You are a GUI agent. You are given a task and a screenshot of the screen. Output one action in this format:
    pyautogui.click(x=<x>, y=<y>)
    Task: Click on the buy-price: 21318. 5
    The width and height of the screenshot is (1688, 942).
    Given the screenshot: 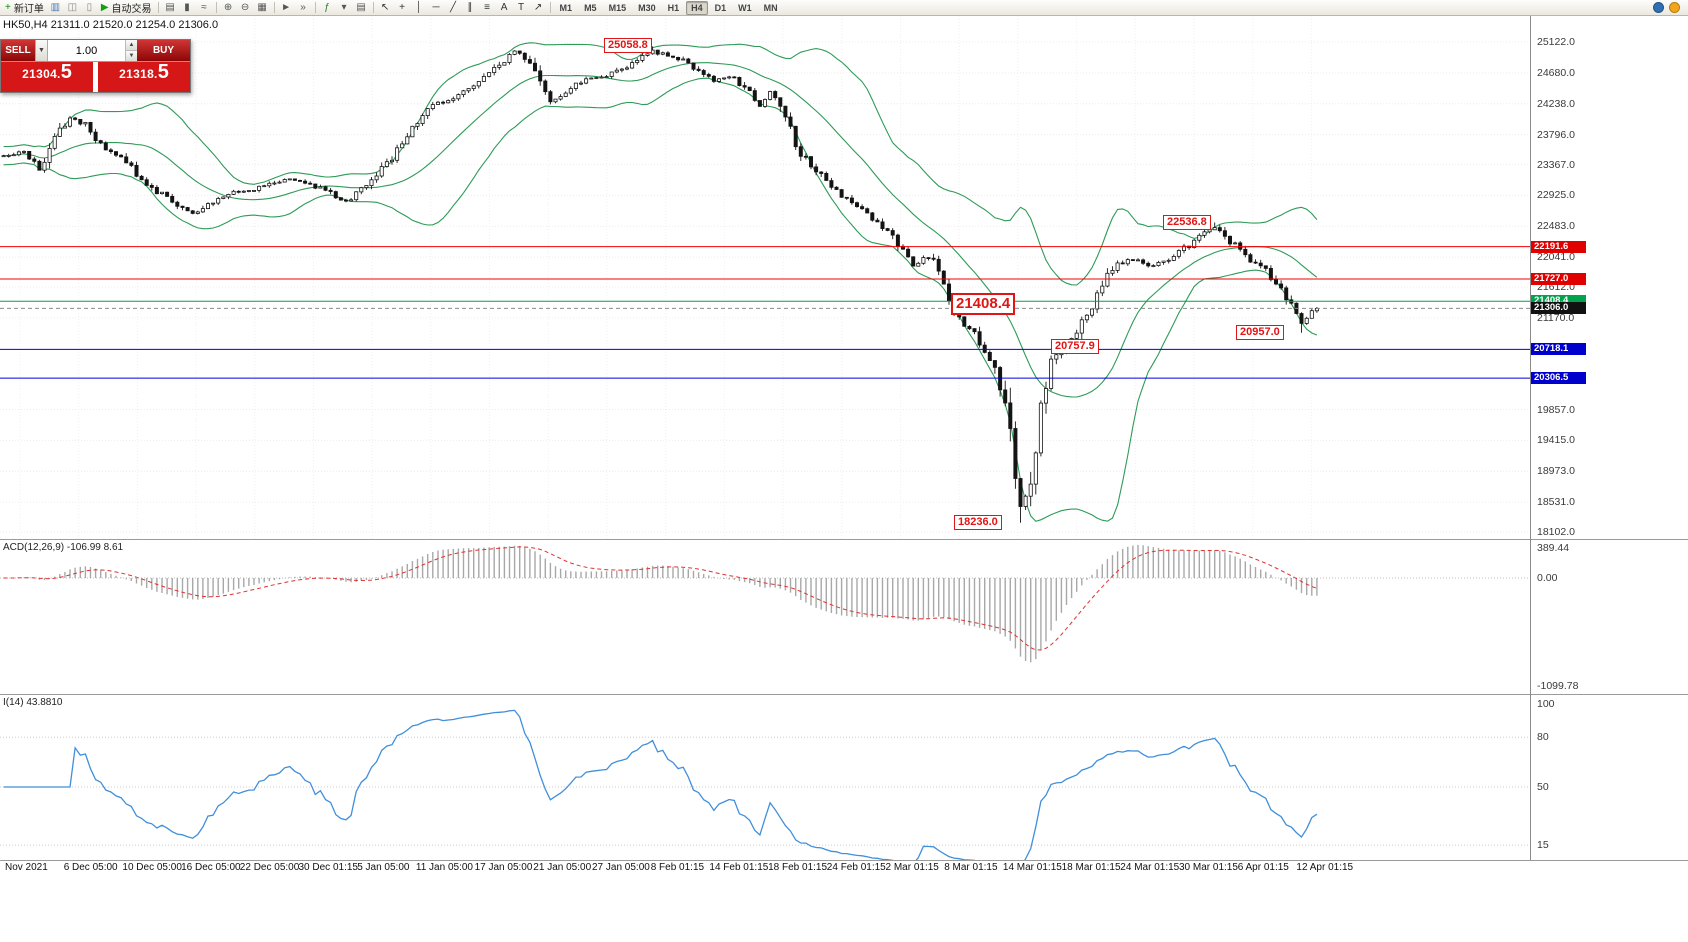 What is the action you would take?
    pyautogui.click(x=144, y=77)
    